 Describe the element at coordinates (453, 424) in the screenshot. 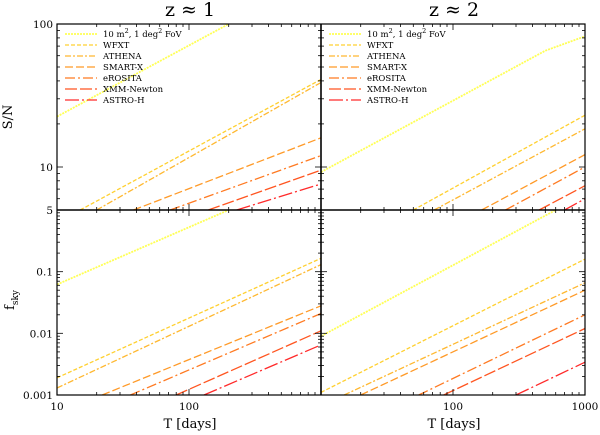

I see `x-axis-label-right: T [days]` at that location.